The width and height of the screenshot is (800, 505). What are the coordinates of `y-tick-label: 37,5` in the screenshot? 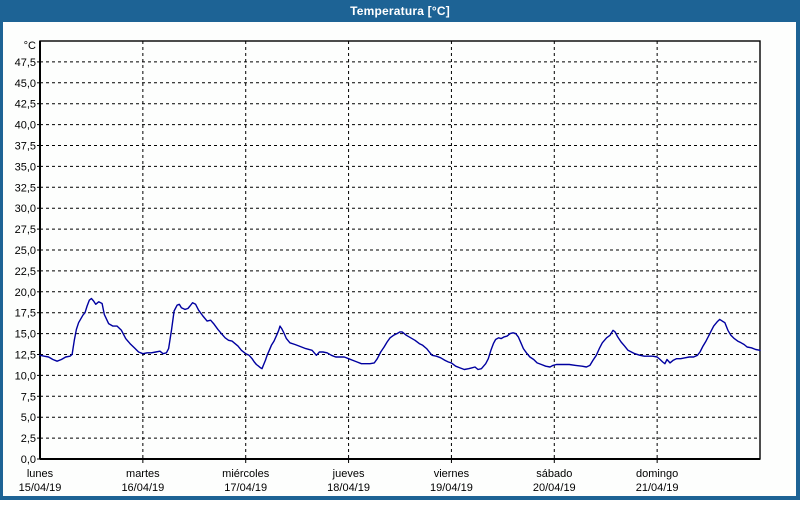 It's located at (25, 147).